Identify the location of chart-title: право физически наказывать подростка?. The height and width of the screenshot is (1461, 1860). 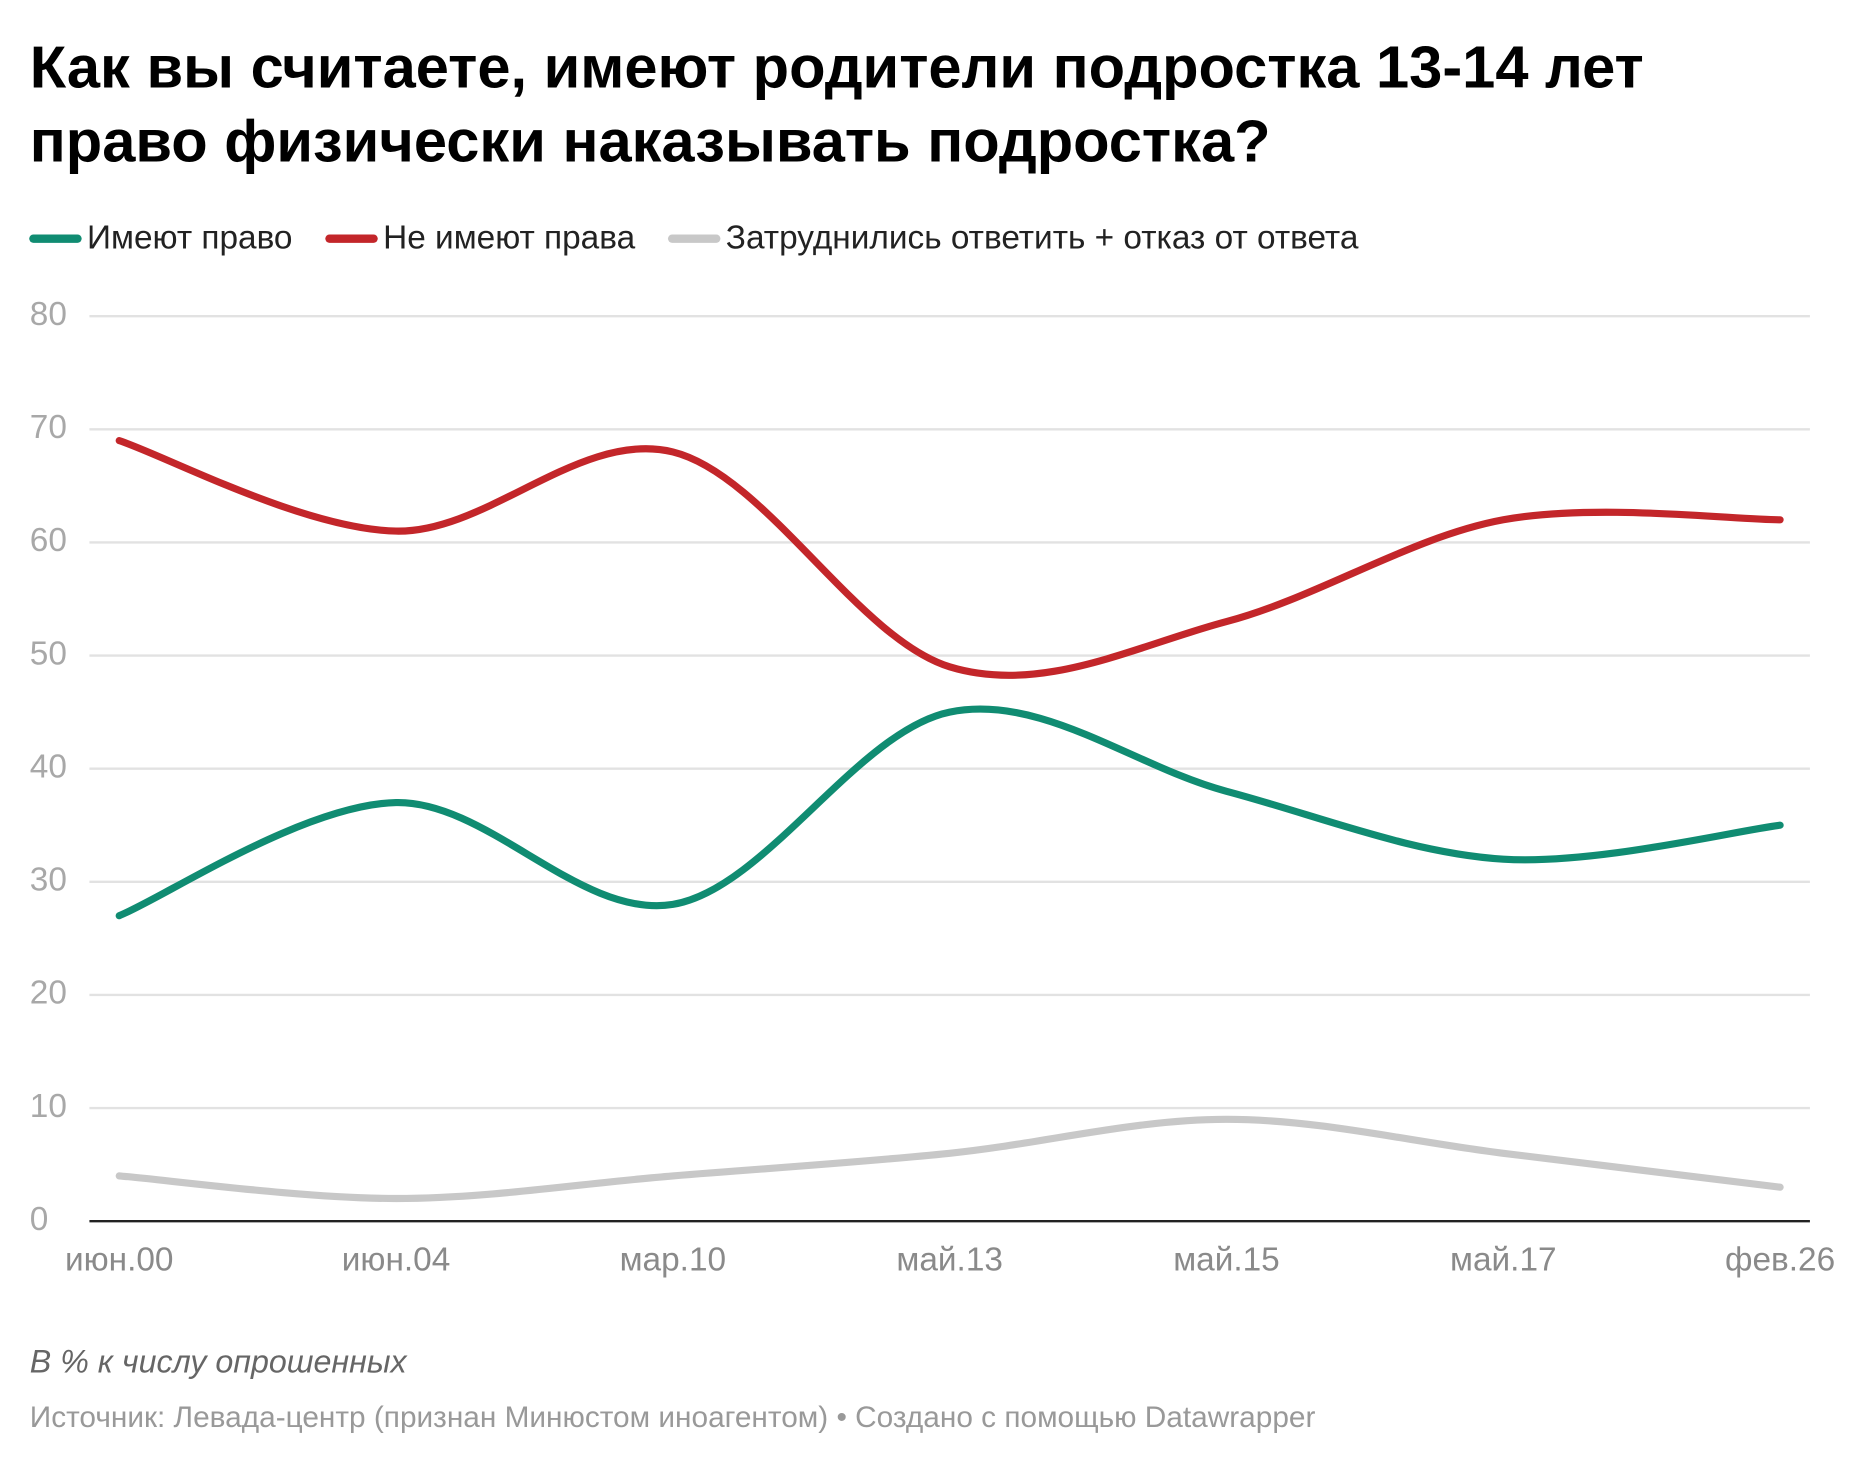
(650, 140).